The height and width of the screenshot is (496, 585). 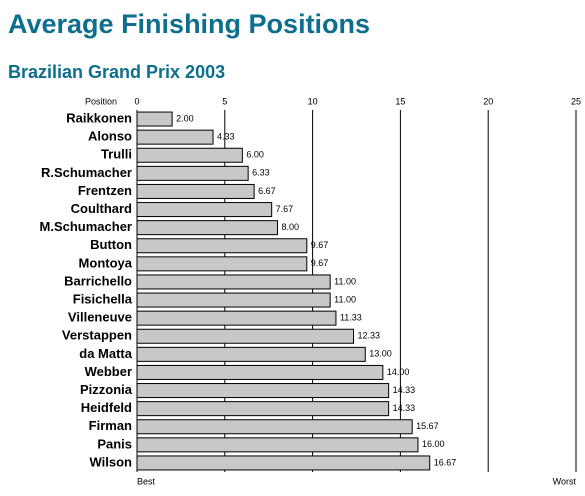 What do you see at coordinates (106, 389) in the screenshot?
I see `y-tick-label: Pizzonia` at bounding box center [106, 389].